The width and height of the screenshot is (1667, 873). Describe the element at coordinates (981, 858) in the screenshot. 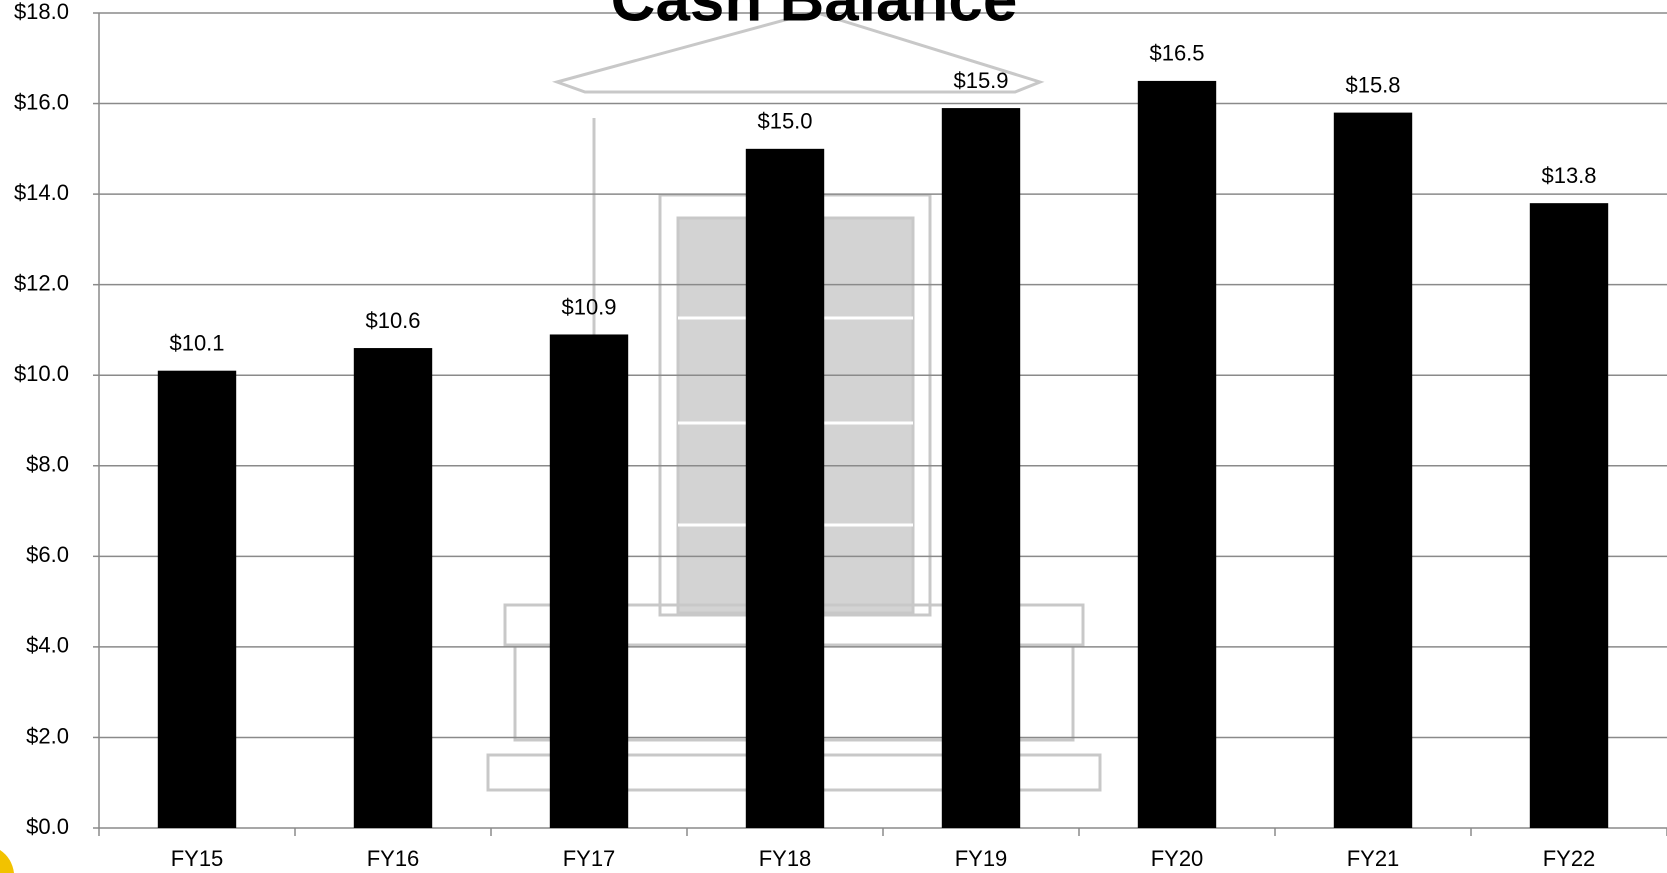

I see `x-tick-label: FY19` at that location.